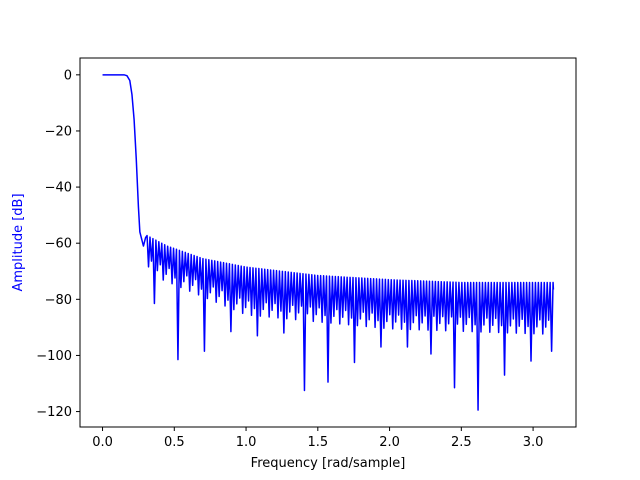  What do you see at coordinates (58, 188) in the screenshot?
I see `y-tick-label: −40` at bounding box center [58, 188].